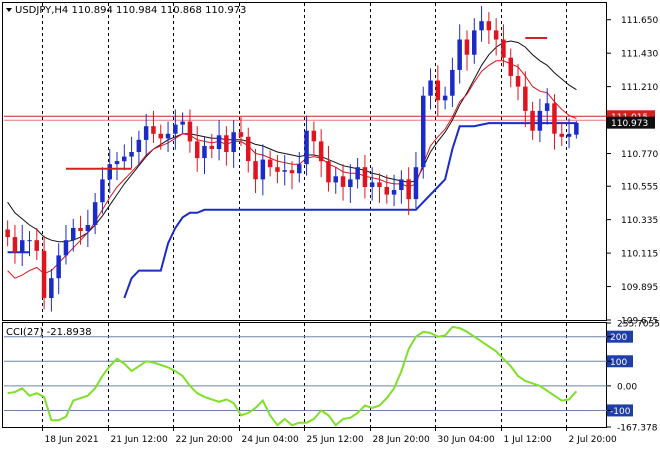 This screenshot has width=660, height=454. Describe the element at coordinates (639, 21) in the screenshot. I see `price-tick-label: 111.650` at that location.